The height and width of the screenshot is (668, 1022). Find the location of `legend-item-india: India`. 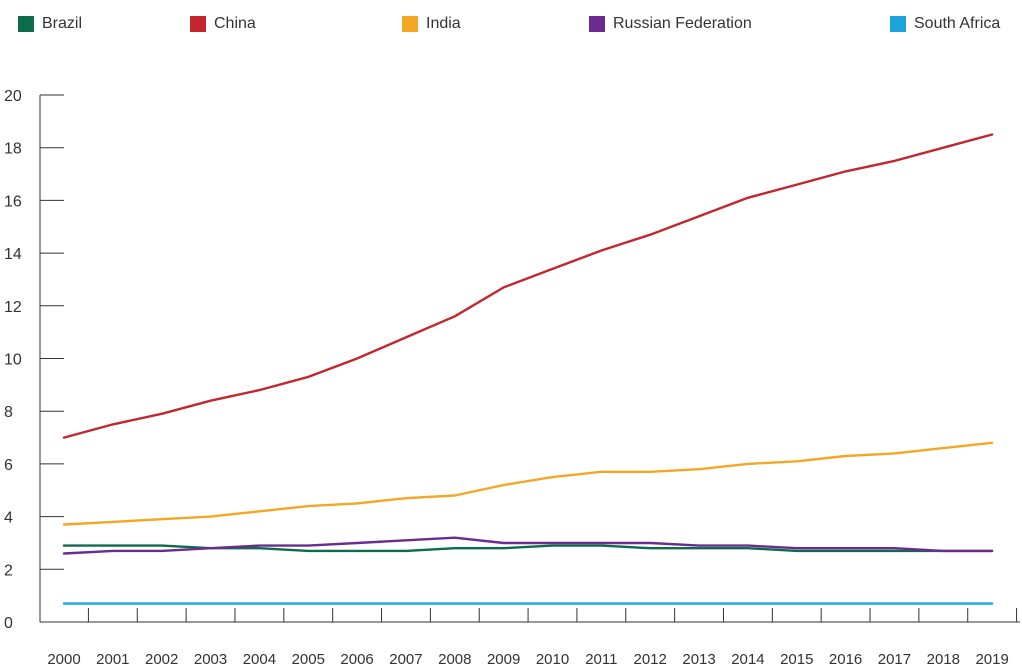

legend-item-india: India is located at coordinates (431, 24).